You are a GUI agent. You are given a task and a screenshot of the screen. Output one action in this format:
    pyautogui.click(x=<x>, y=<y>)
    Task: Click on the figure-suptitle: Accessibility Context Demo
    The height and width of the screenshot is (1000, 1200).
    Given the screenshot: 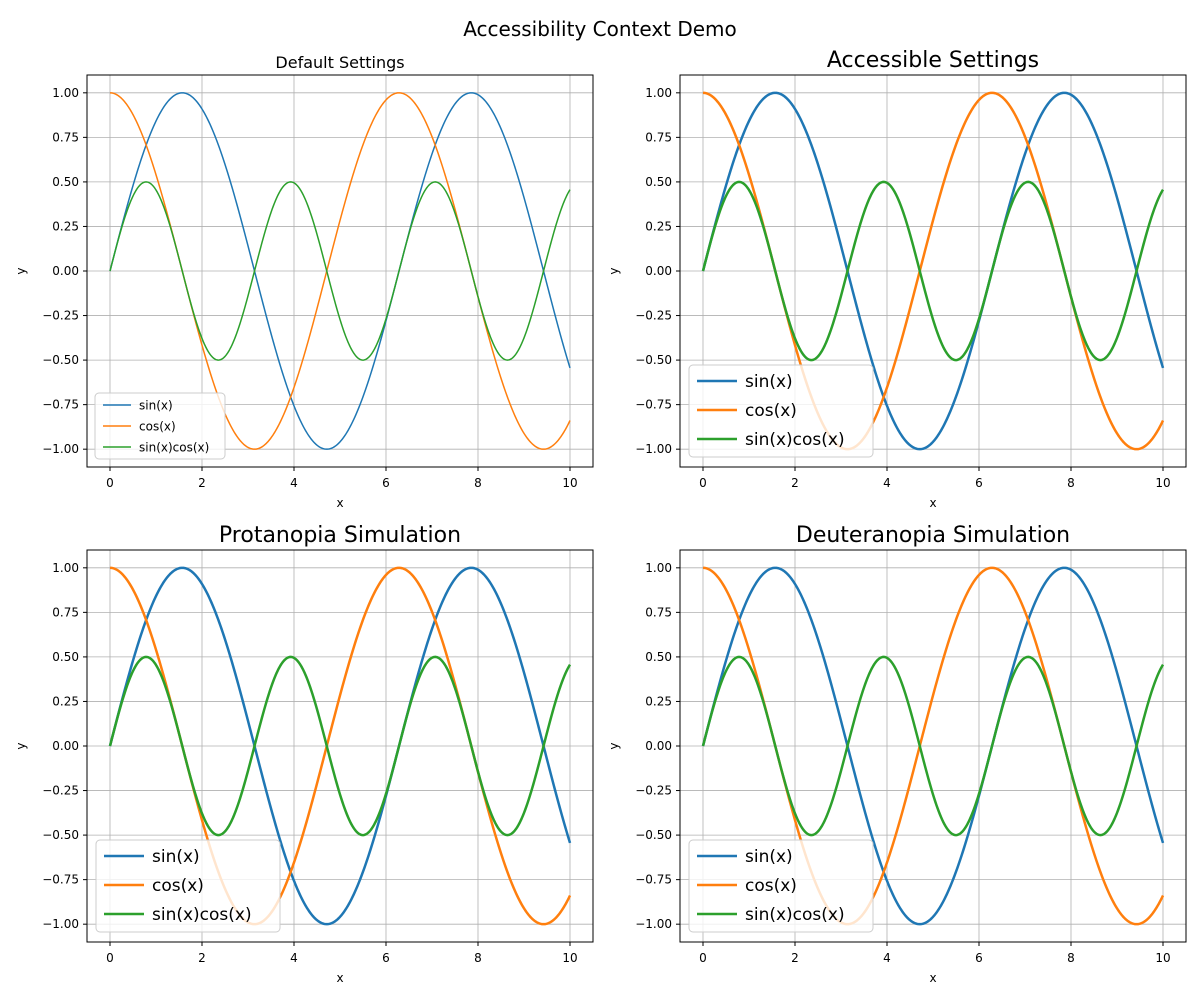 What is the action you would take?
    pyautogui.click(x=600, y=29)
    